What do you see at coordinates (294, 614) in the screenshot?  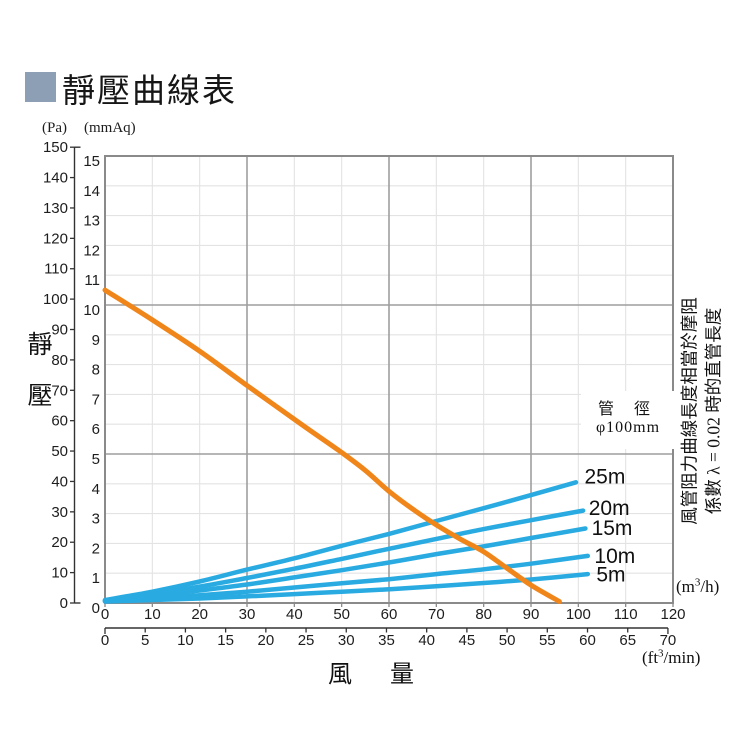 I see `m3h-tick-label: 40` at bounding box center [294, 614].